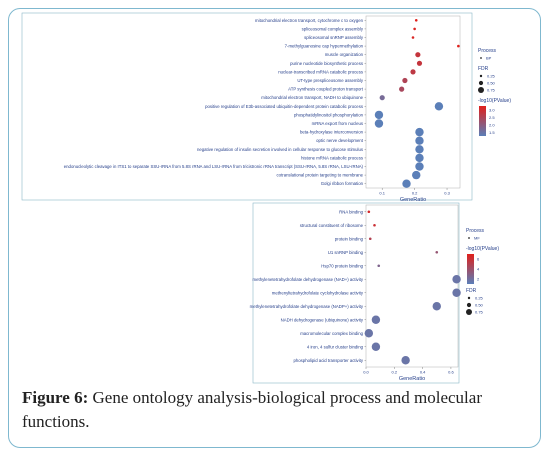 This screenshot has height=458, width=551. What do you see at coordinates (477, 238) in the screenshot?
I see `legend-process-item: MF` at bounding box center [477, 238].